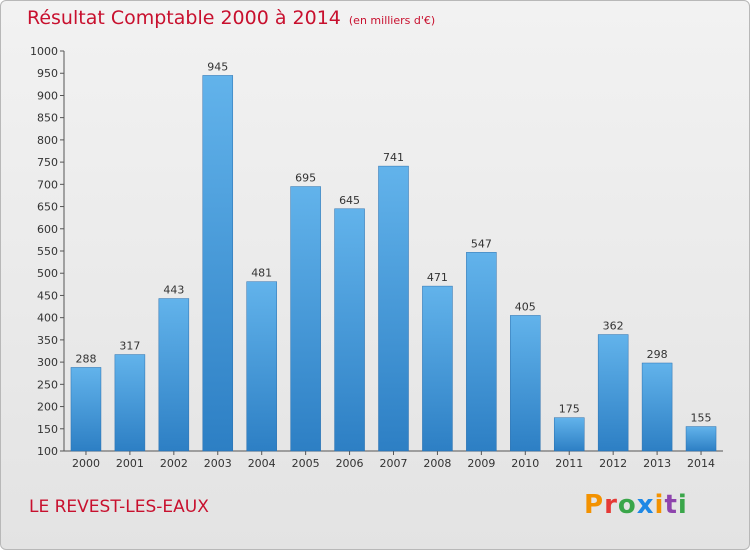 This screenshot has width=750, height=550. What do you see at coordinates (437, 277) in the screenshot?
I see `data-label-2008: 471` at bounding box center [437, 277].